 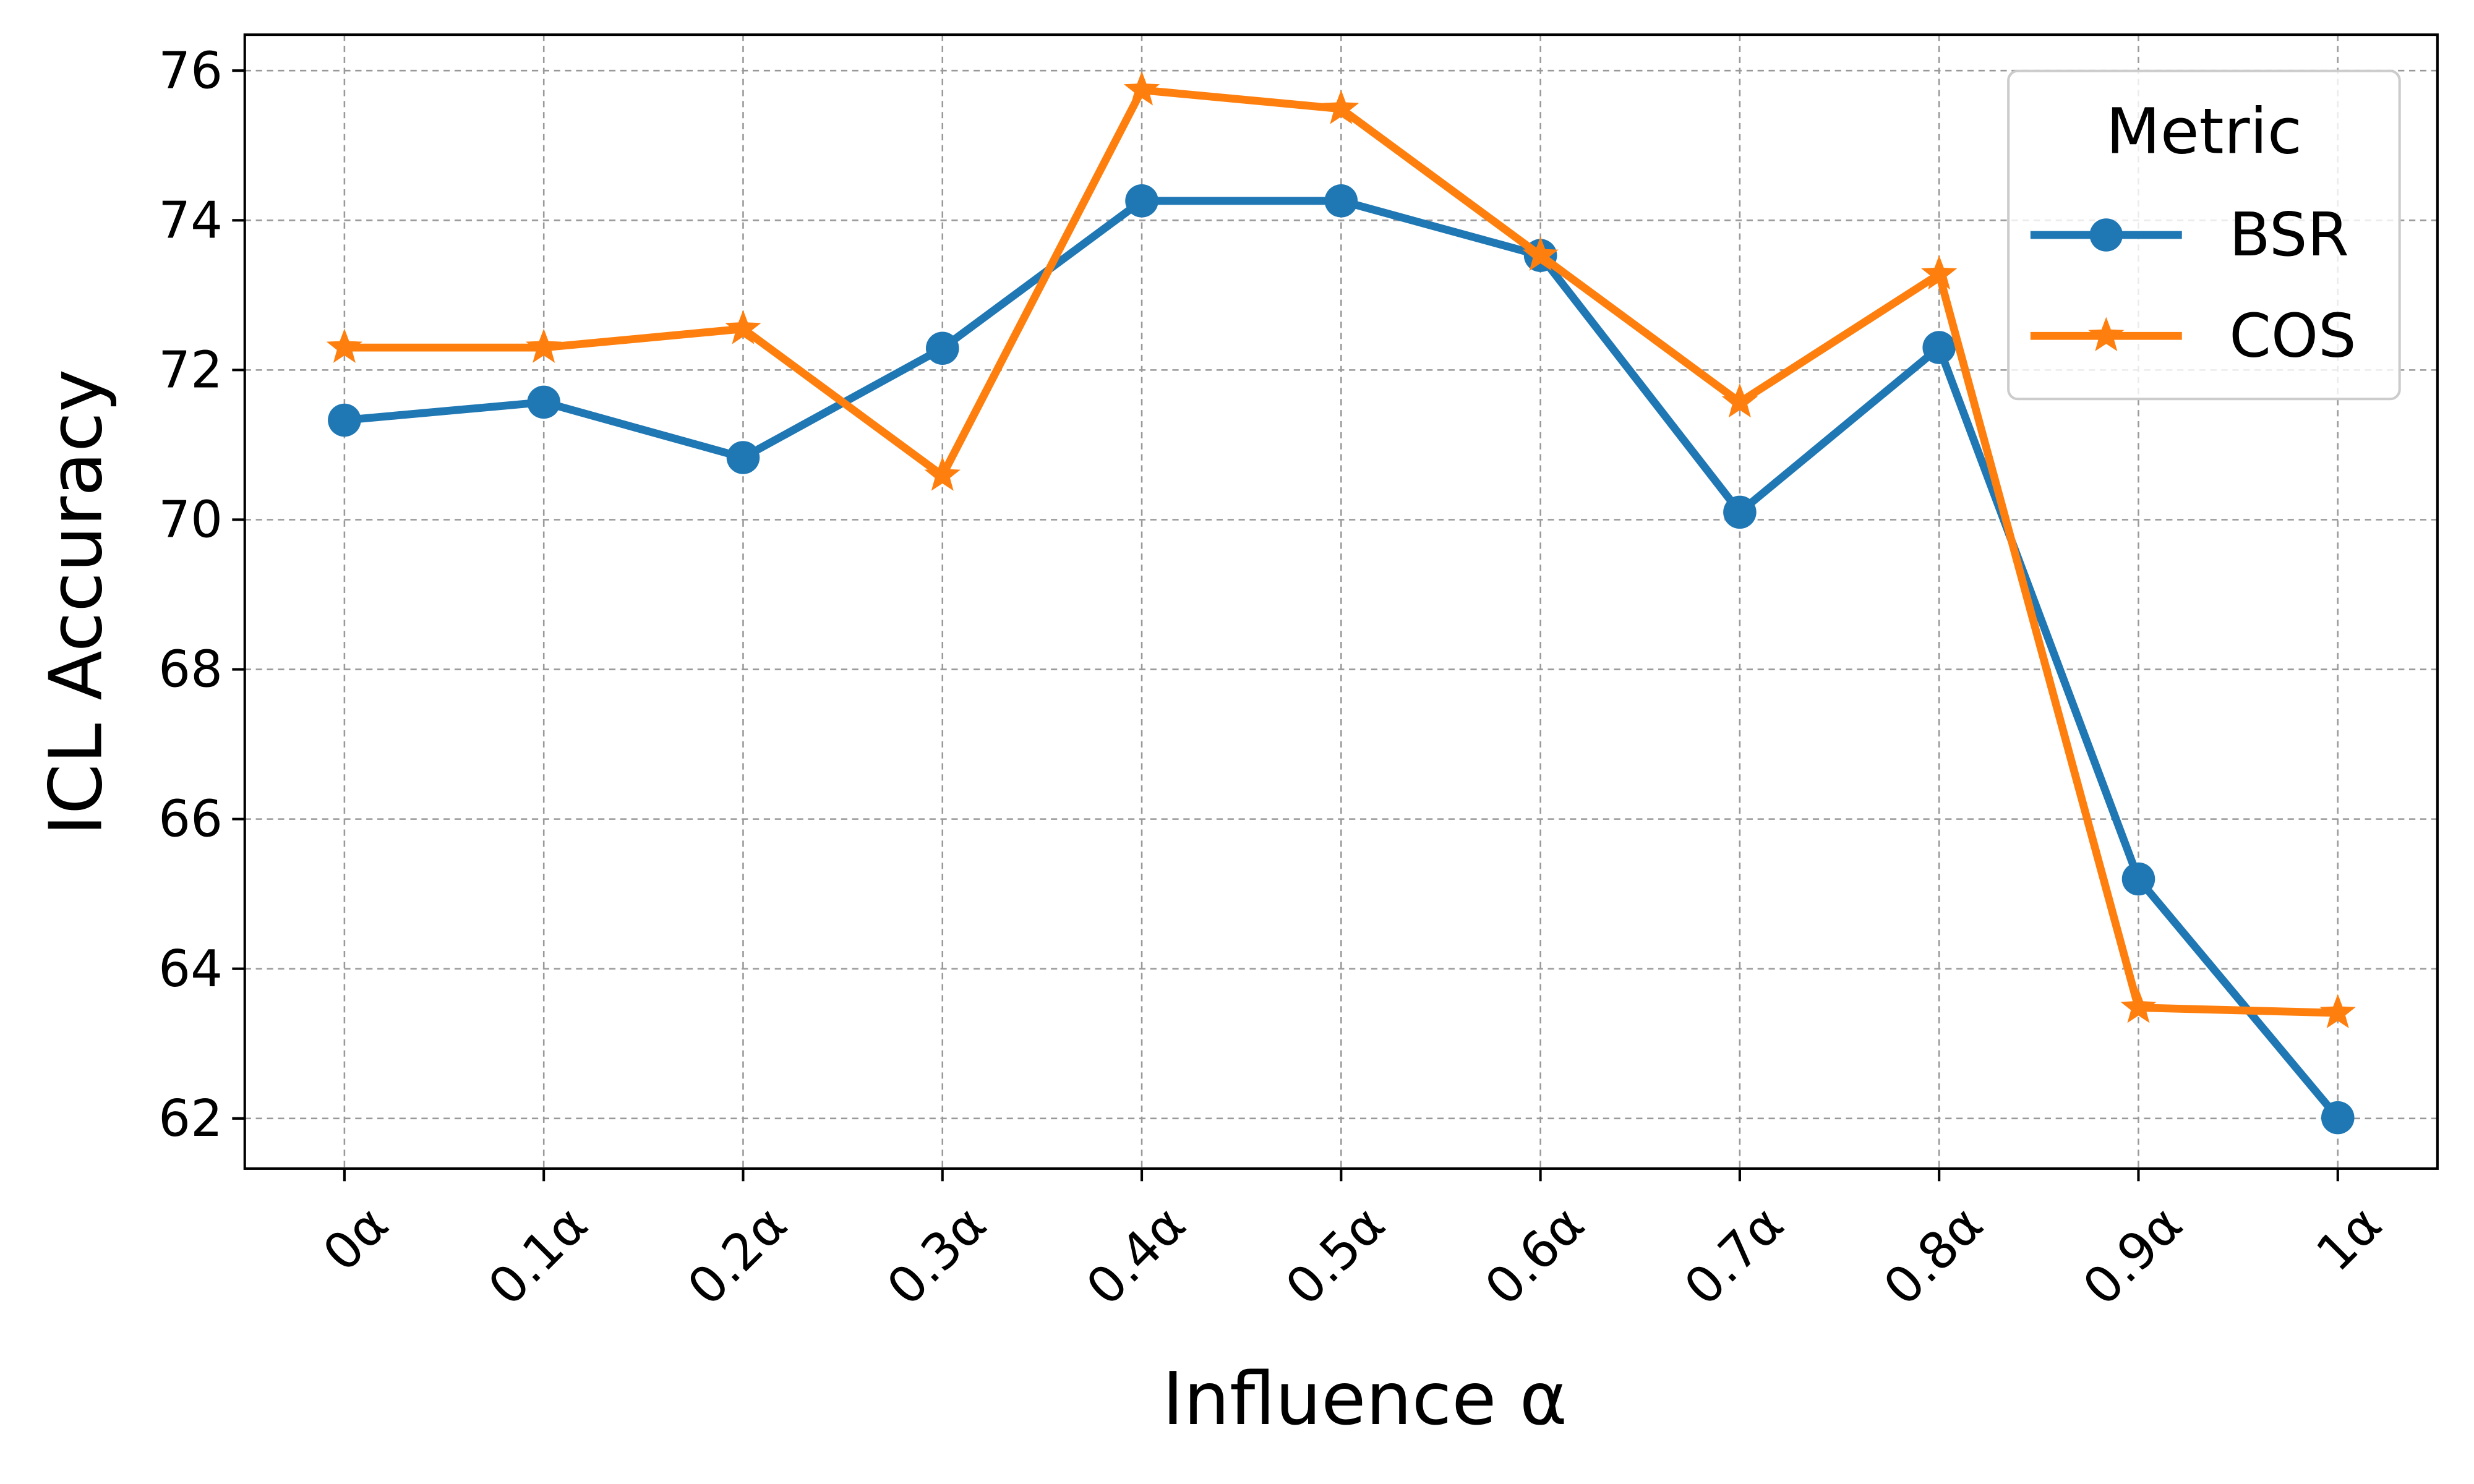 What do you see at coordinates (190, 70) in the screenshot?
I see `y-tick-label: 76` at bounding box center [190, 70].